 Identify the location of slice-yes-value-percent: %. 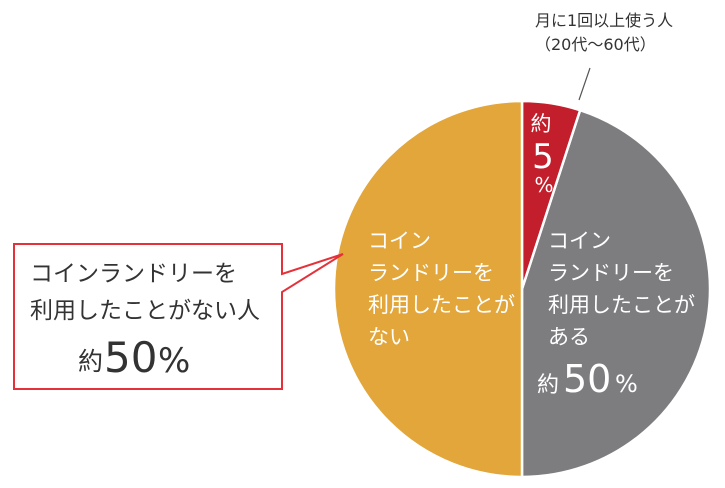
(626, 384).